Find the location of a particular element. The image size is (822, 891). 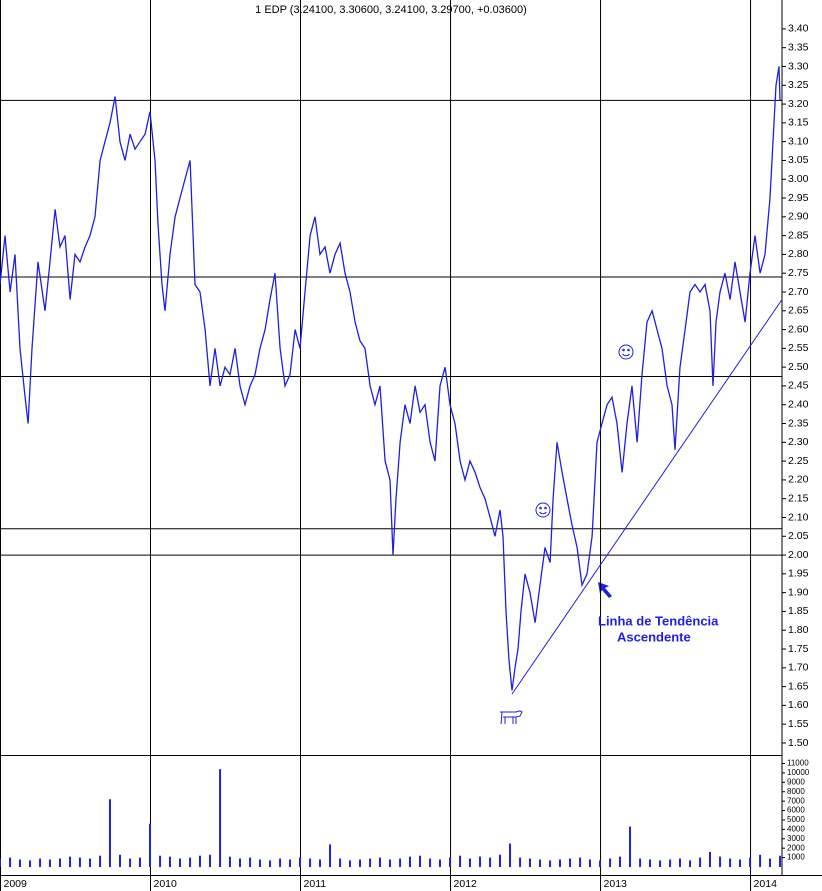

y-tick-label: 1.55 is located at coordinates (798, 724).